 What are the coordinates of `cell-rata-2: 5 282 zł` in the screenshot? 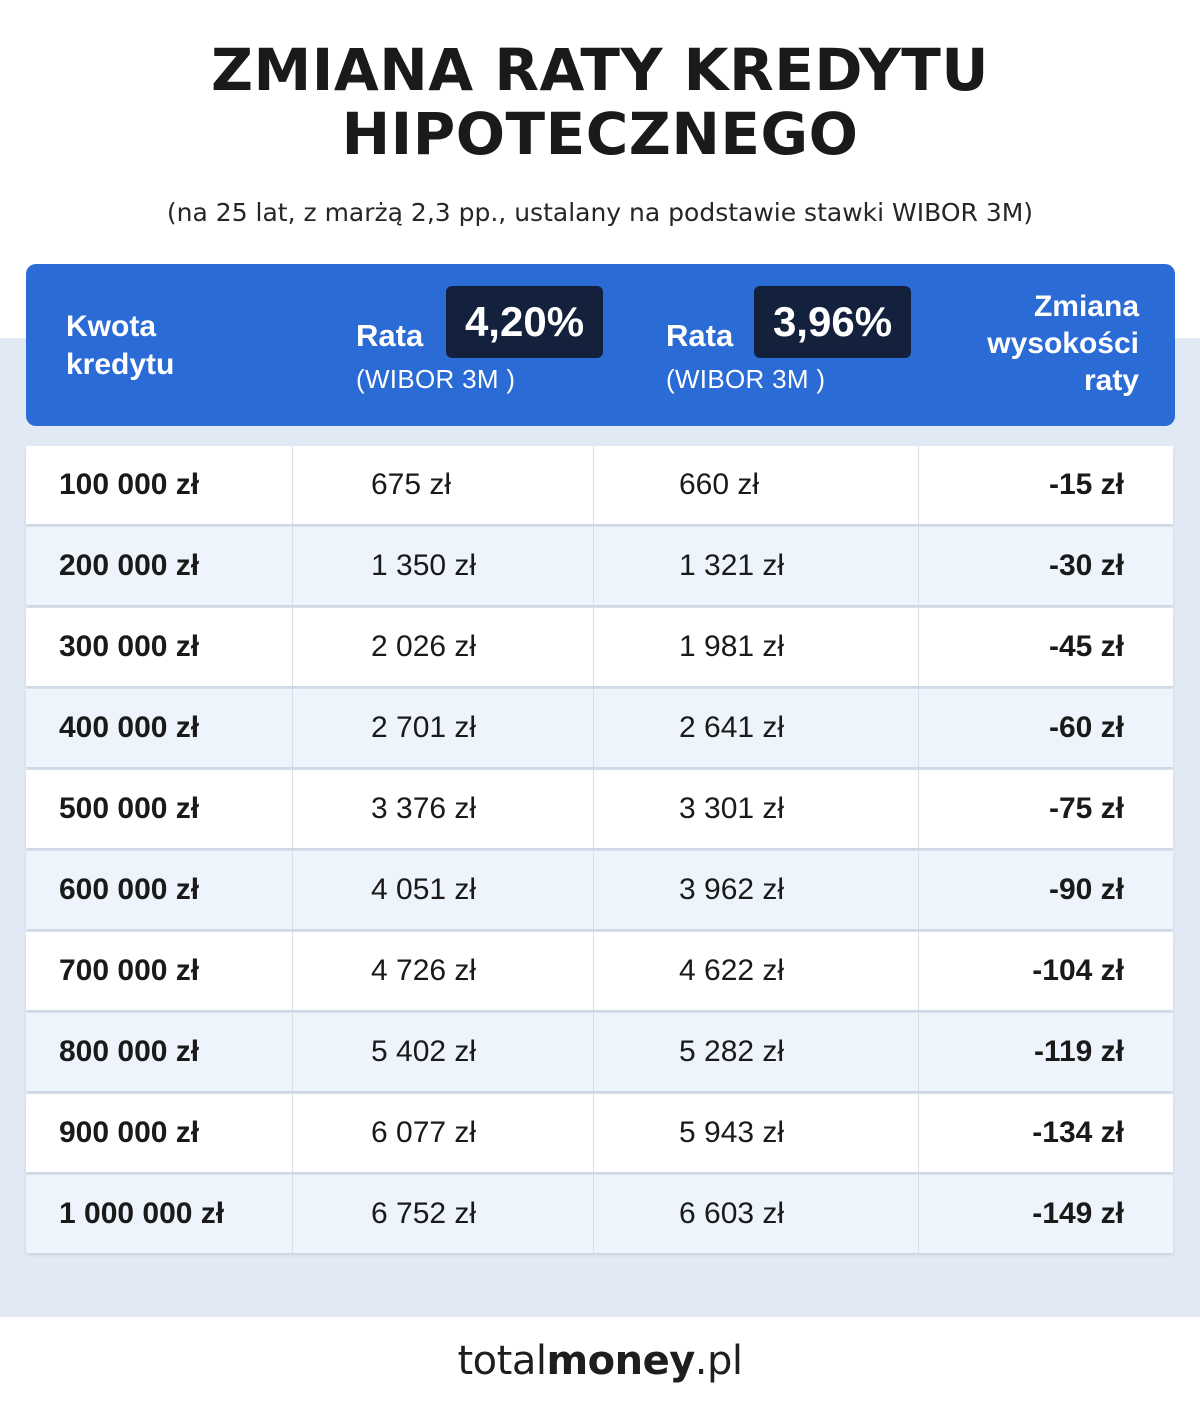 It's located at (732, 1051).